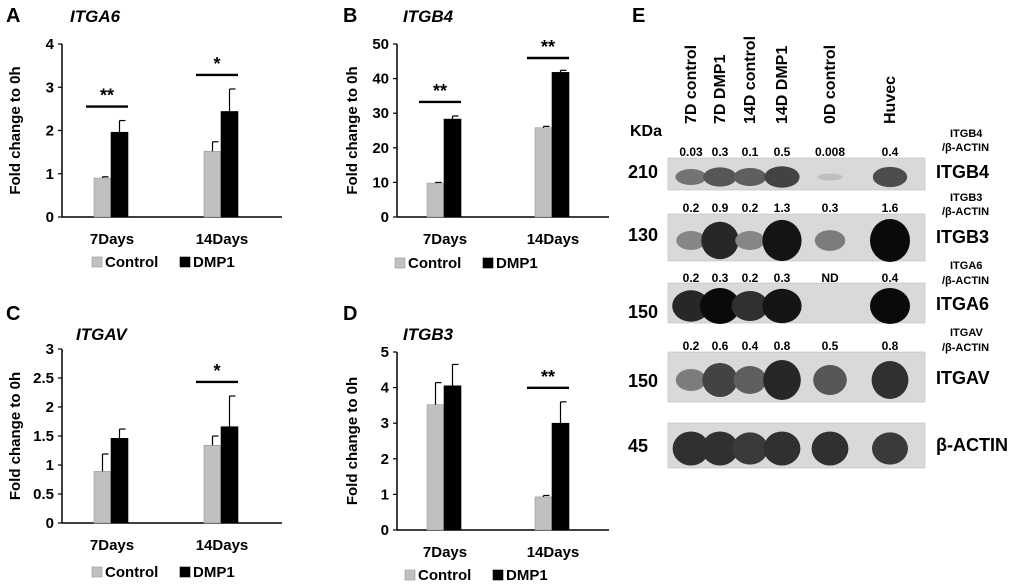 This screenshot has height=588, width=1024. I want to click on y-tick-label: 1, so click(50, 174).